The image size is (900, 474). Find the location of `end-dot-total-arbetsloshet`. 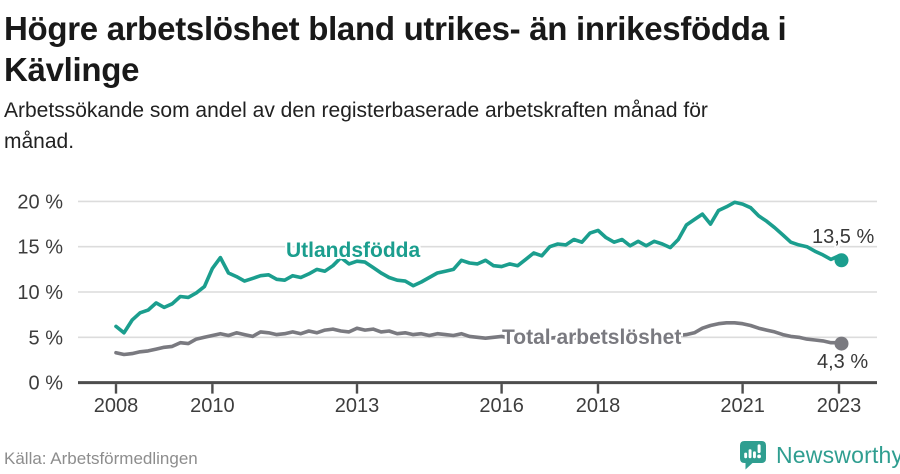

end-dot-total-arbetsloshet is located at coordinates (841, 343).